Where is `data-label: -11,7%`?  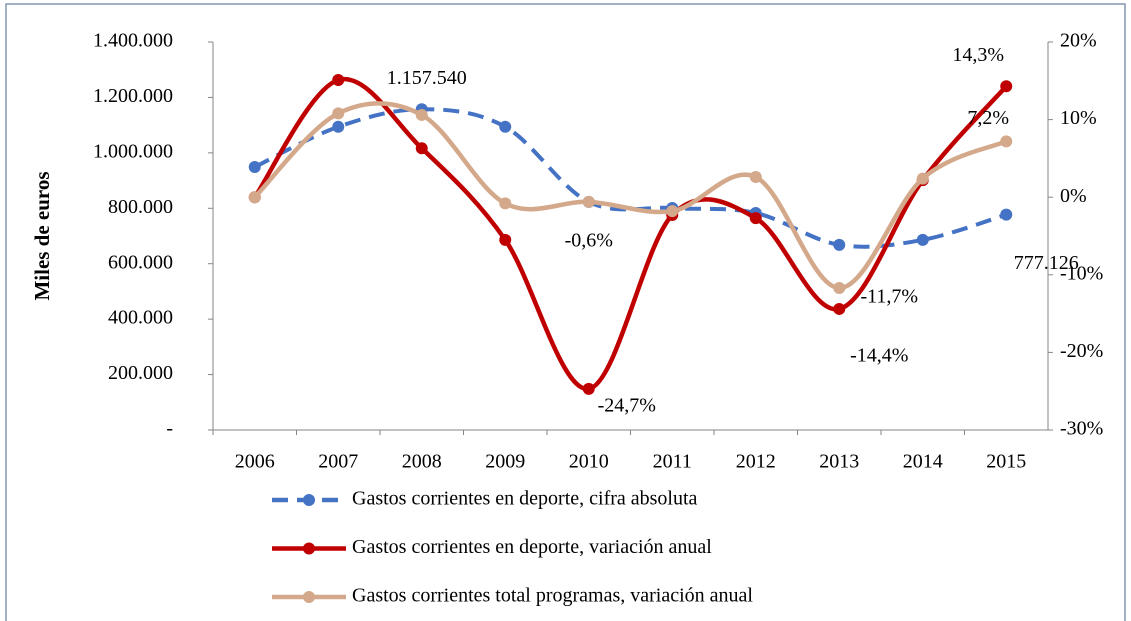
data-label: -11,7% is located at coordinates (889, 297).